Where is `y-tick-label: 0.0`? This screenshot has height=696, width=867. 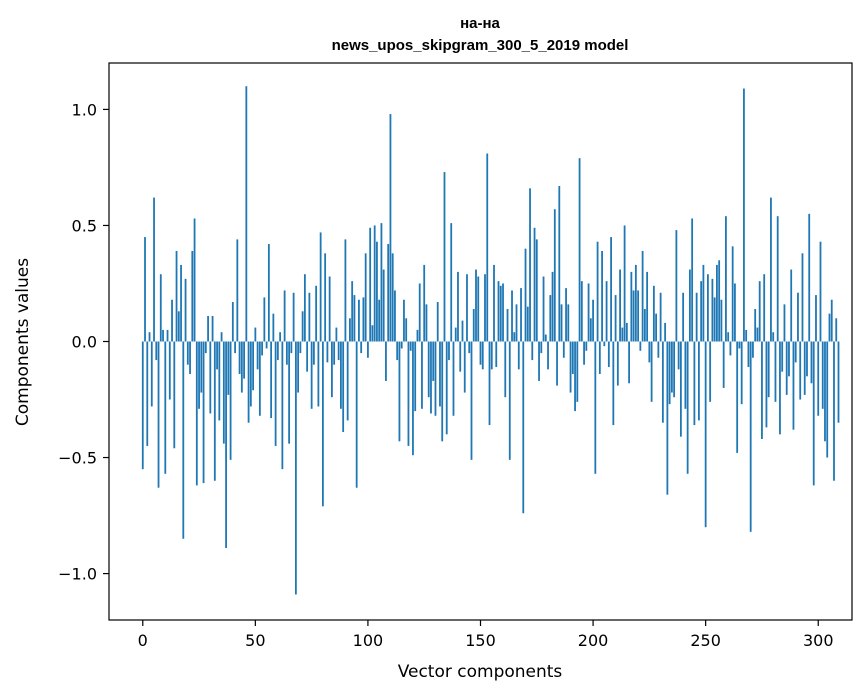 y-tick-label: 0.0 is located at coordinates (84, 342).